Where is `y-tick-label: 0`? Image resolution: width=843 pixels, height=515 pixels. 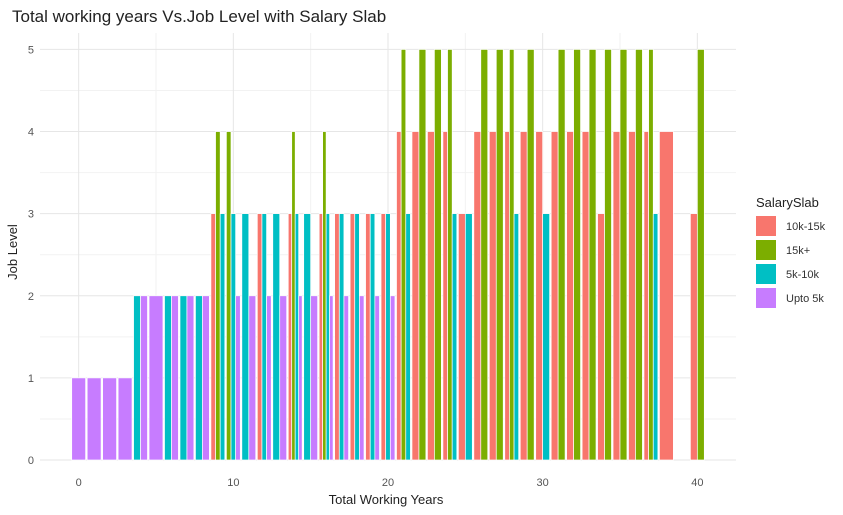 y-tick-label: 0 is located at coordinates (31, 461).